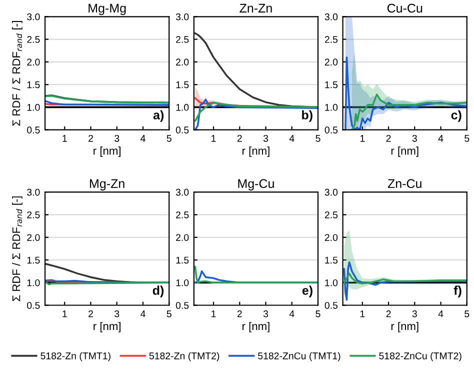 The height and width of the screenshot is (370, 474). I want to click on chart-title: Zn-Cu, so click(405, 183).